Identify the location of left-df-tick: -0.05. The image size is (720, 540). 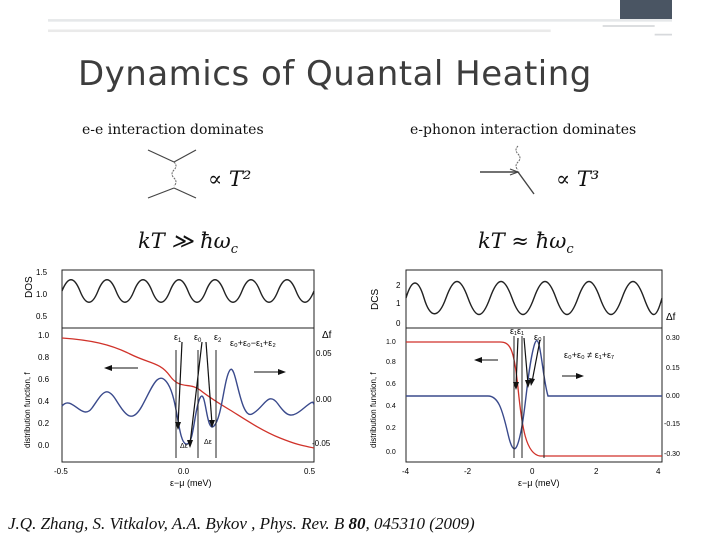
(321, 443).